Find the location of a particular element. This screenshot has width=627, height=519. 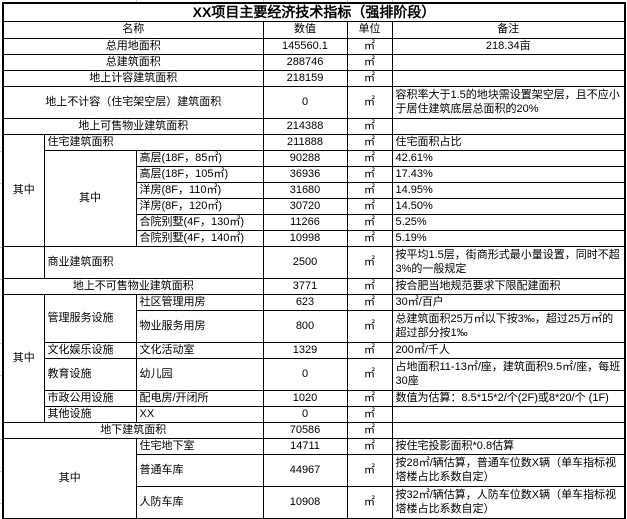

cell-name: 住宅建筑面积 is located at coordinates (153, 142).